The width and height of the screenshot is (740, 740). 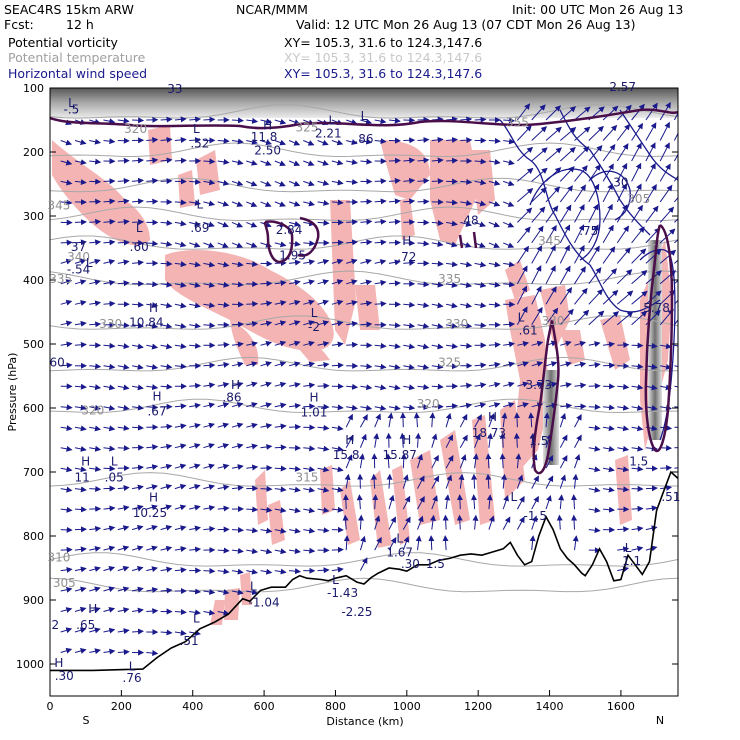 I want to click on pv-label: 18.73, so click(x=489, y=433).